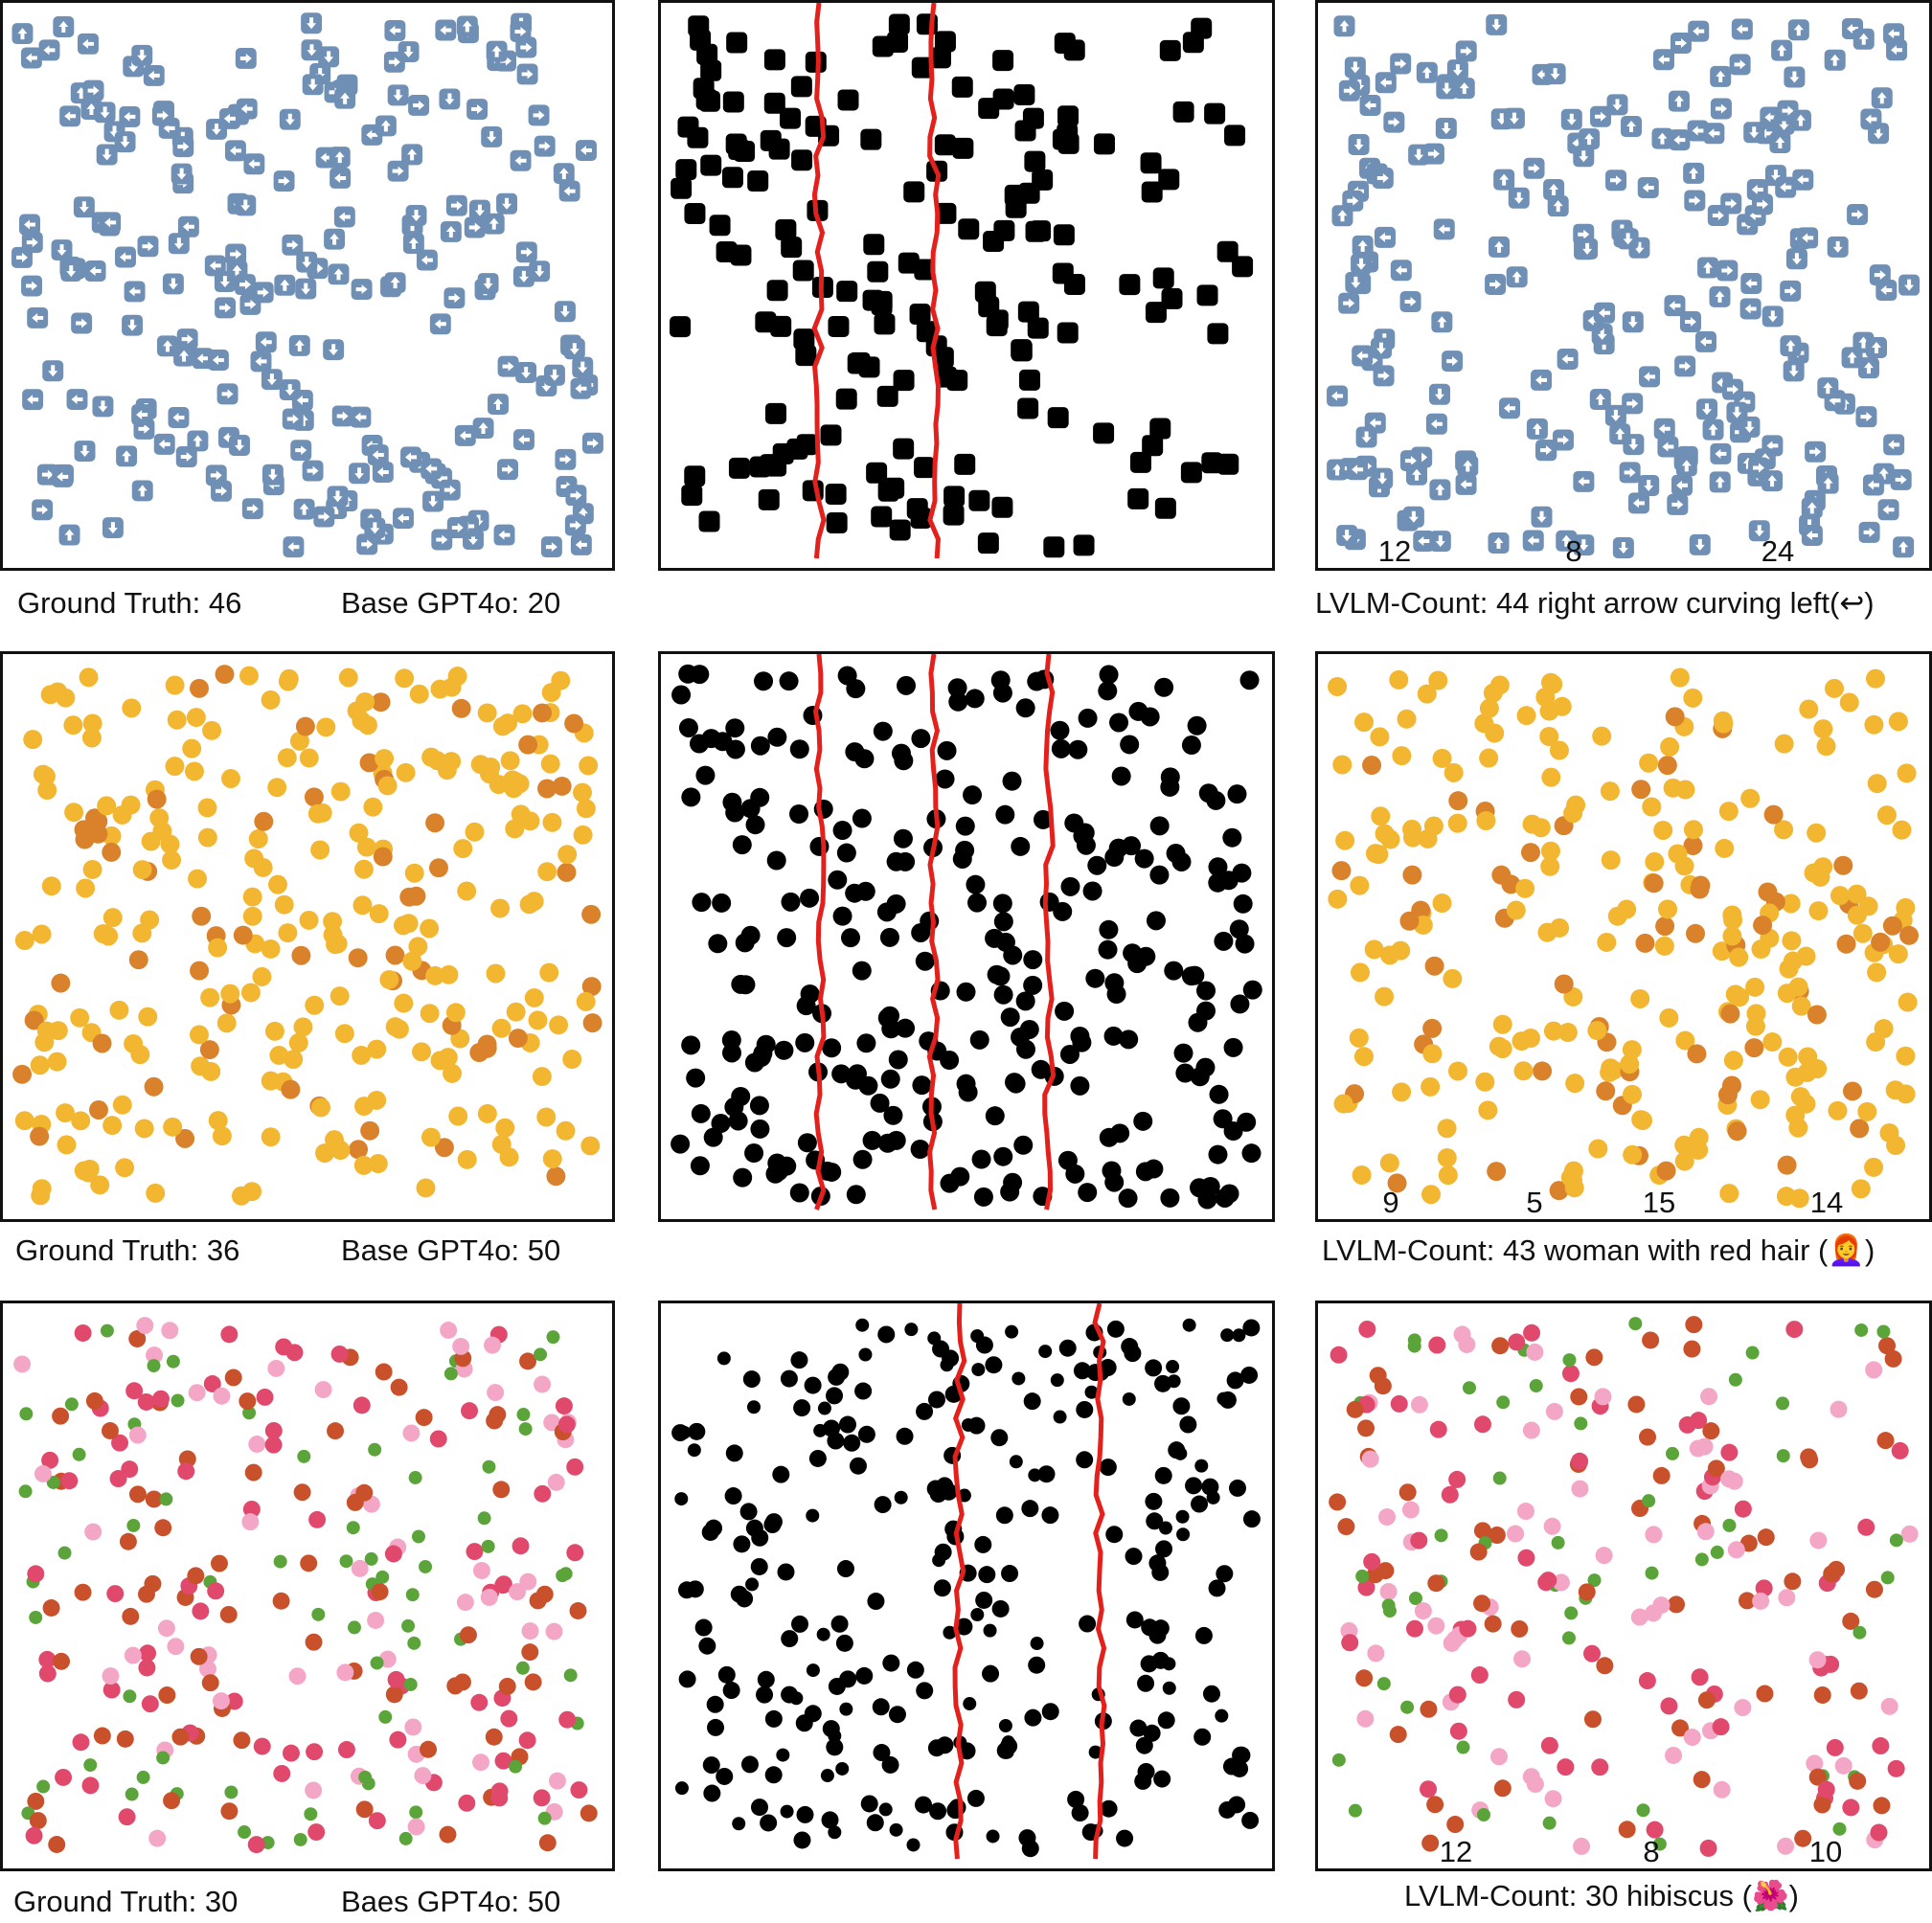  What do you see at coordinates (820, 932) in the screenshot?
I see `divider-line` at bounding box center [820, 932].